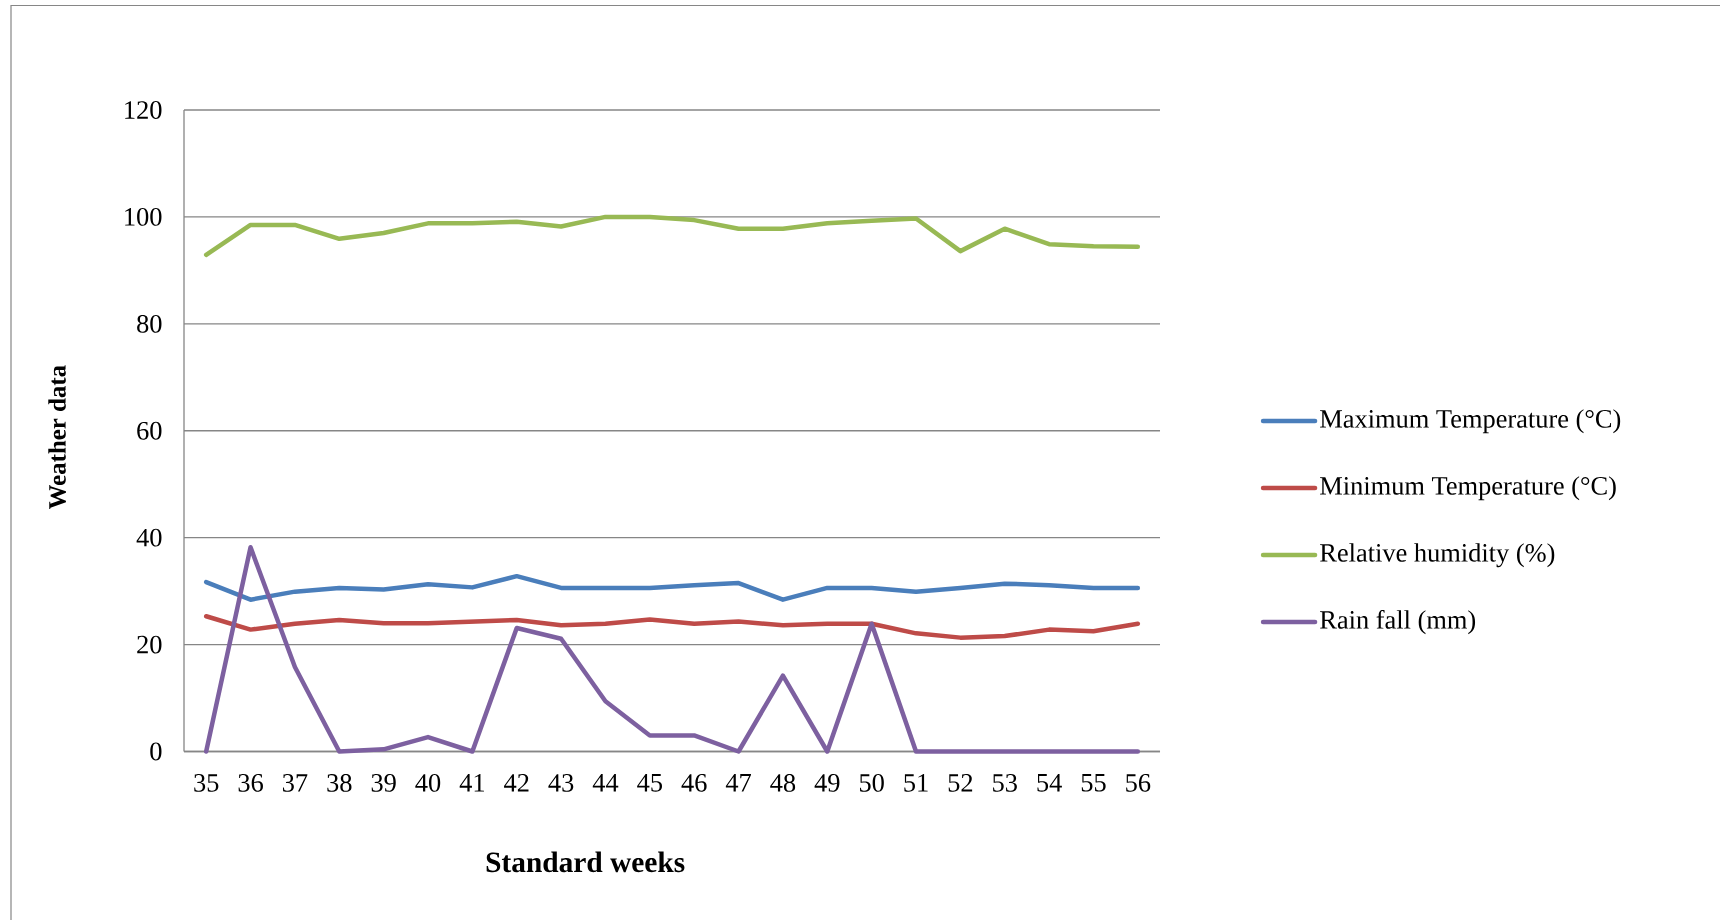  I want to click on line-series, so click(672, 236).